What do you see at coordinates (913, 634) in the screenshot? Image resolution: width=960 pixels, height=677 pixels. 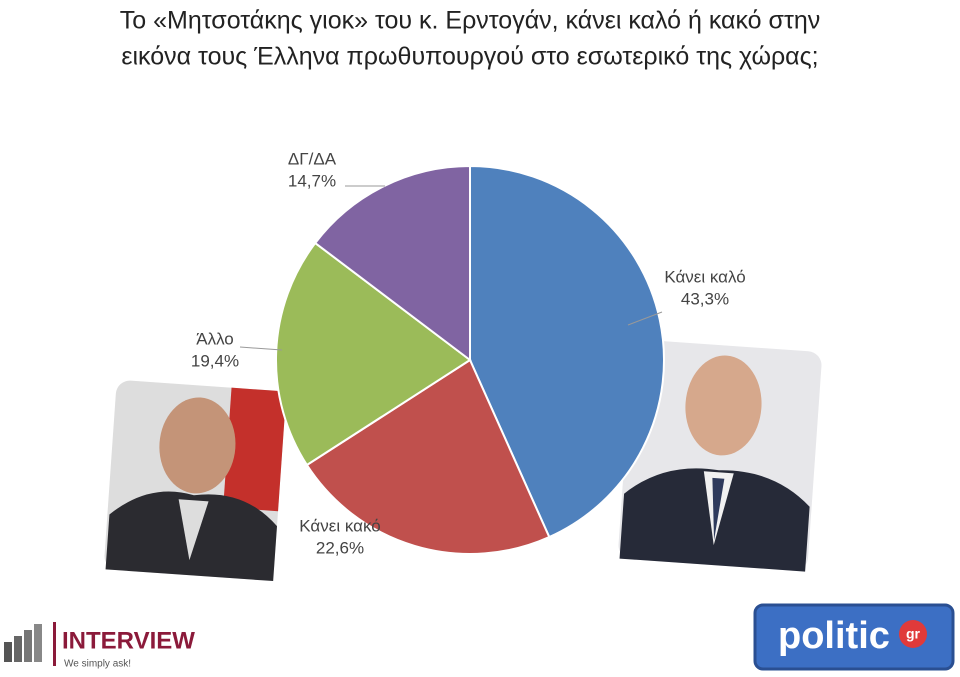 I see `logo-suffix: gr` at bounding box center [913, 634].